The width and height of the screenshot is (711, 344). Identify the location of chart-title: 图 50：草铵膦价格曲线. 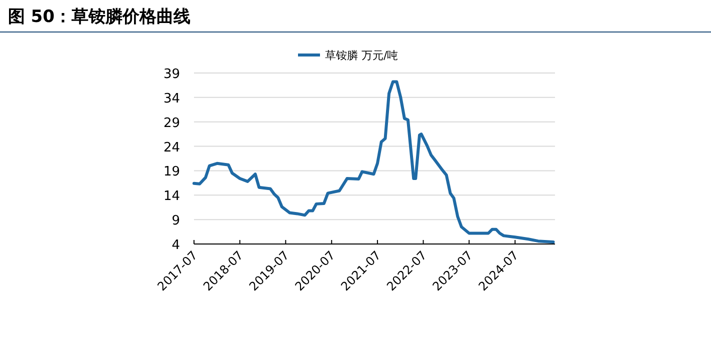
(99, 17).